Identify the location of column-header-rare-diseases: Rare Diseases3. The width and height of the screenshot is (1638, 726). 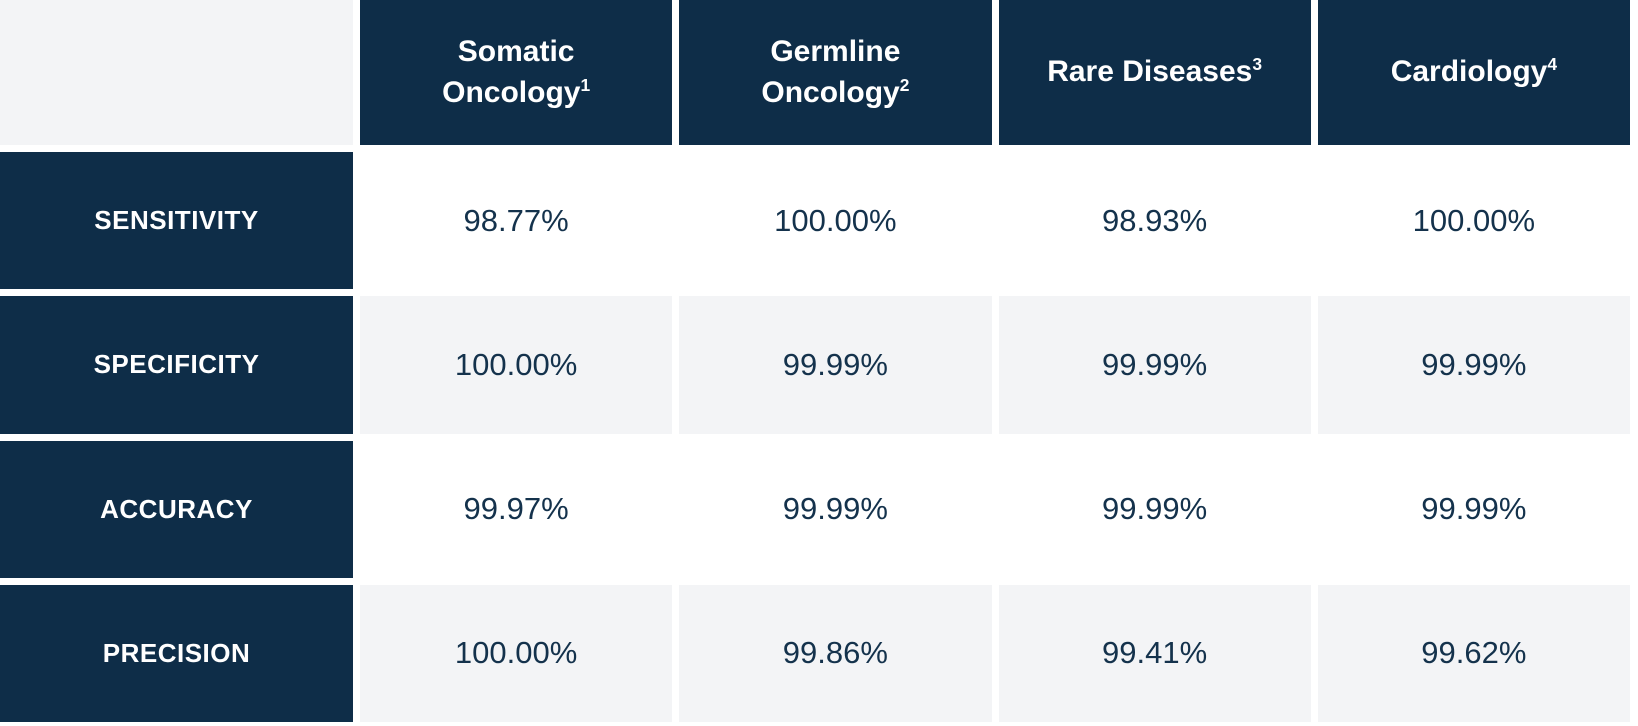
(1154, 72).